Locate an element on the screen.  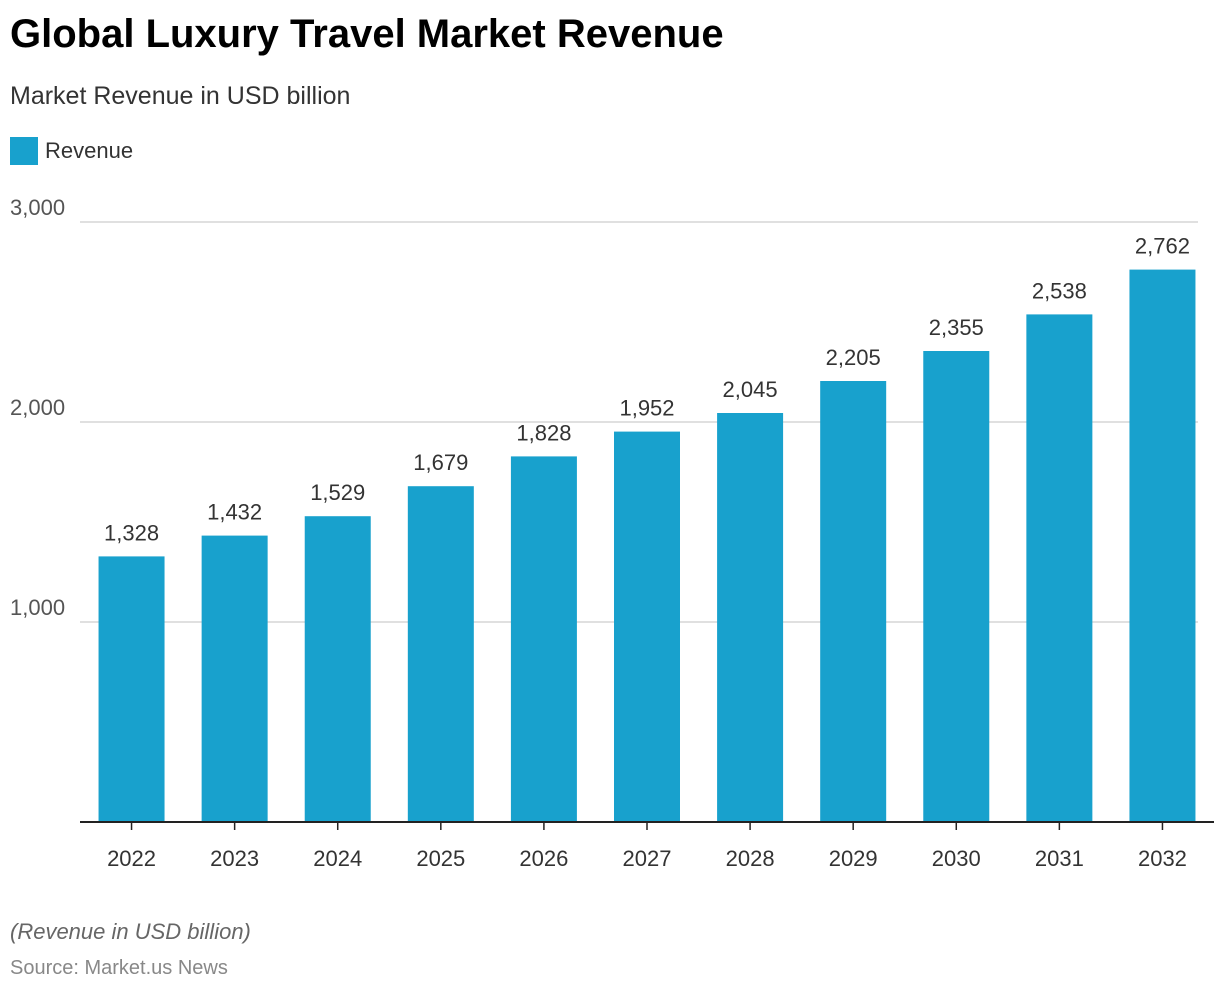
data-label: 1,328 is located at coordinates (131, 532).